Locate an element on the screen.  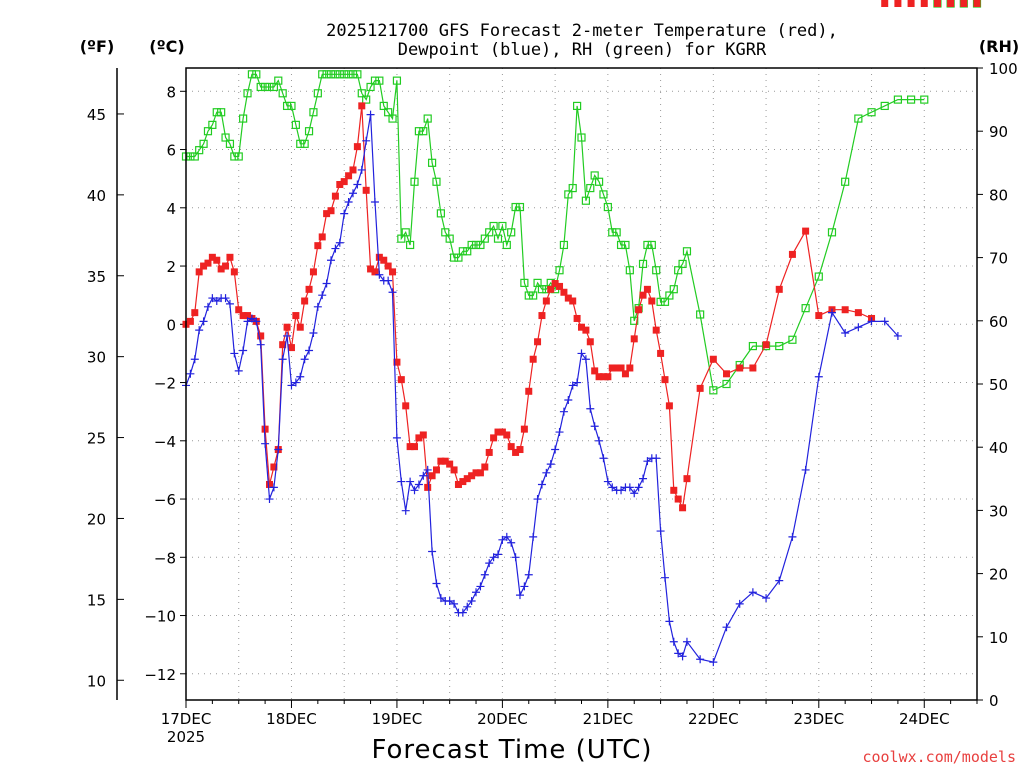
x-tick-label: 20DEC is located at coordinates (502, 719).